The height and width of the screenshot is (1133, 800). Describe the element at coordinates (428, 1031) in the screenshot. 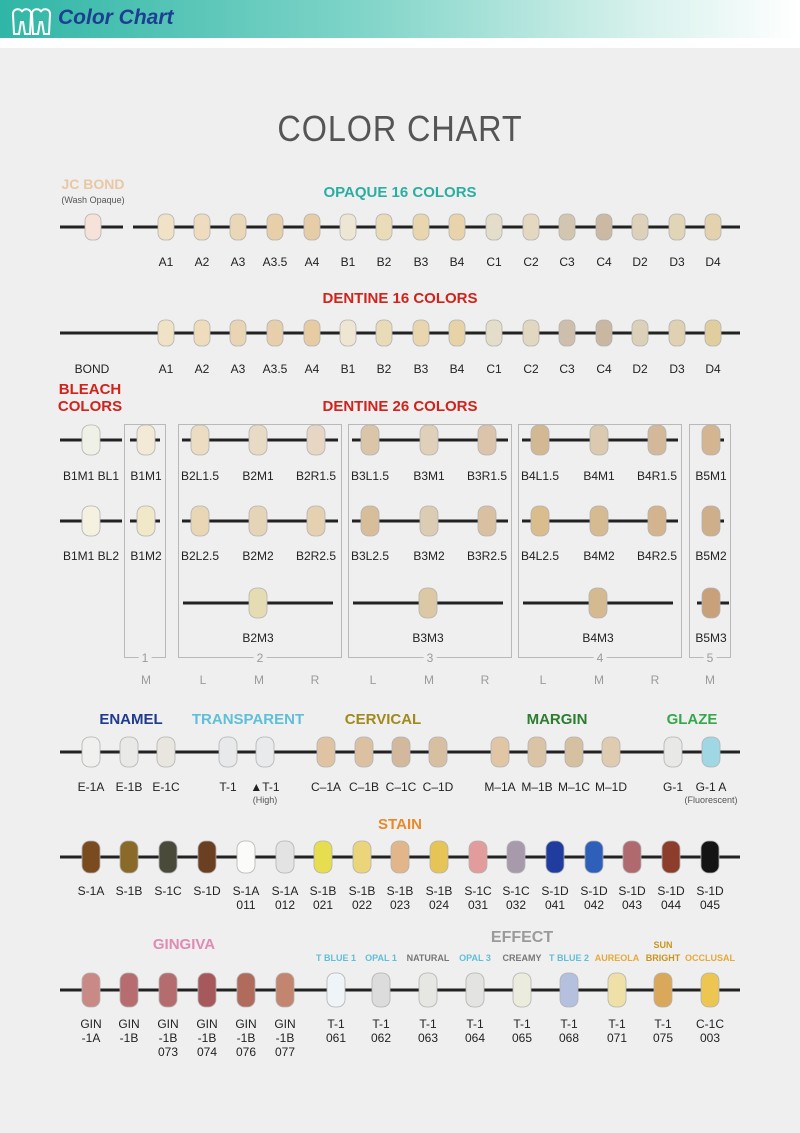

I see `effect-label: T-1 063` at that location.